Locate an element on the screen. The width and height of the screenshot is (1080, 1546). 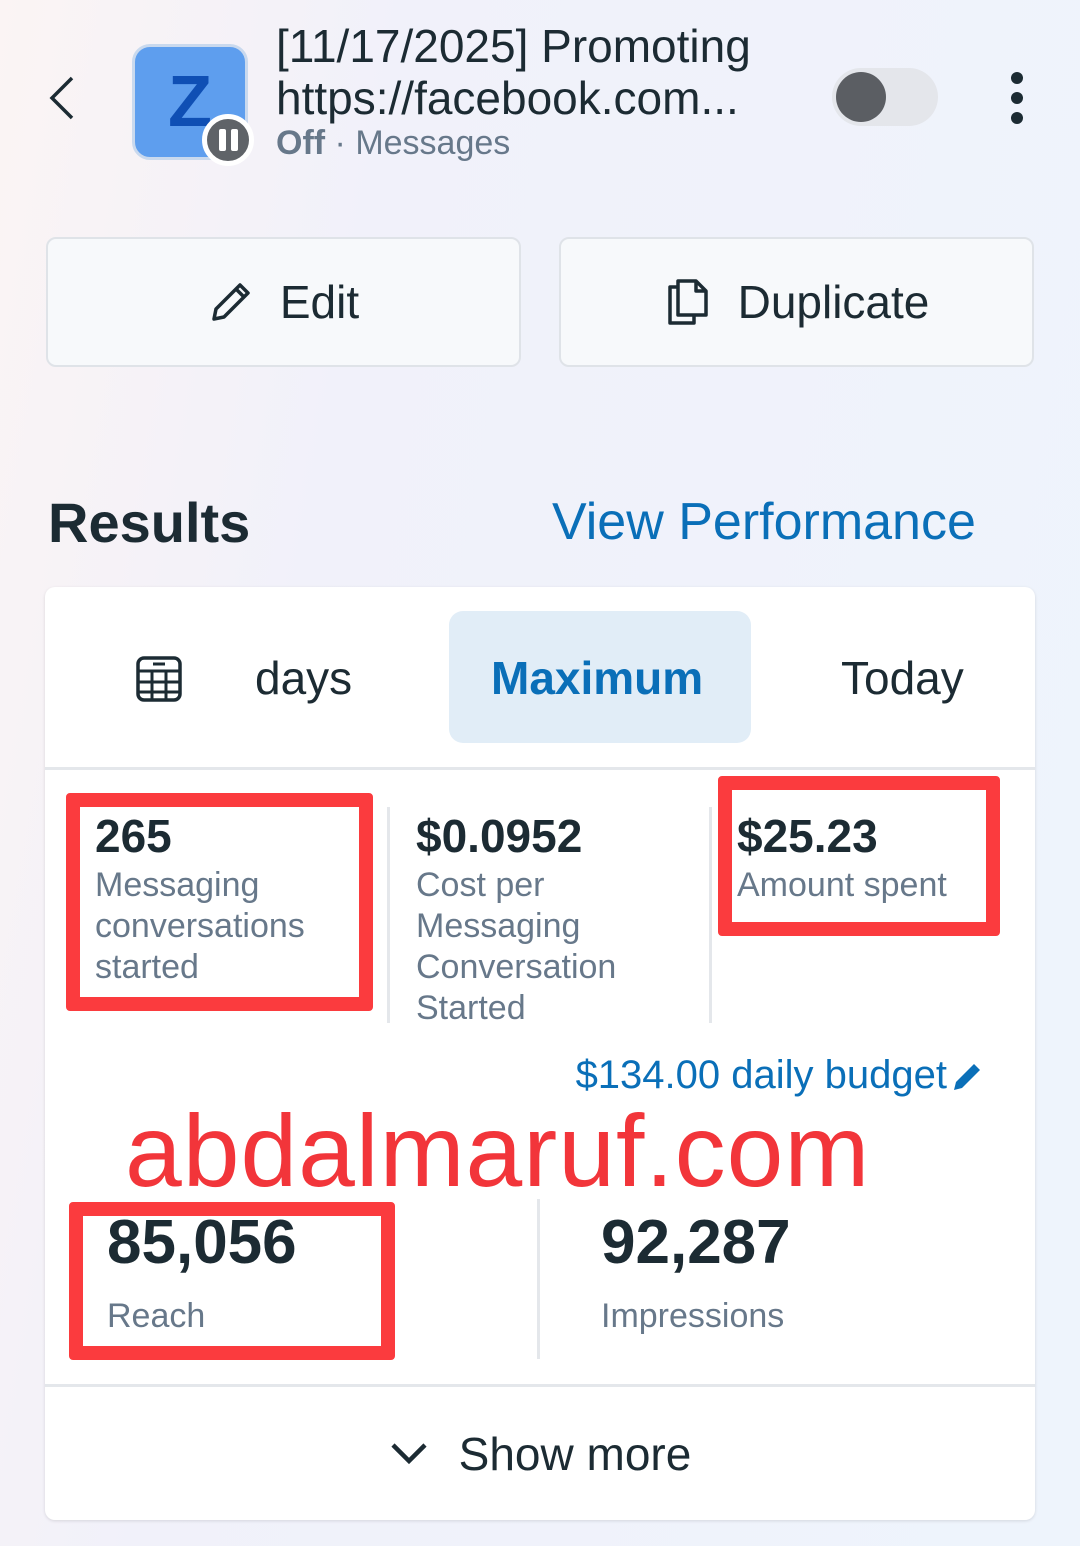
tab-maximum-label: Maximum is located at coordinates (597, 678).